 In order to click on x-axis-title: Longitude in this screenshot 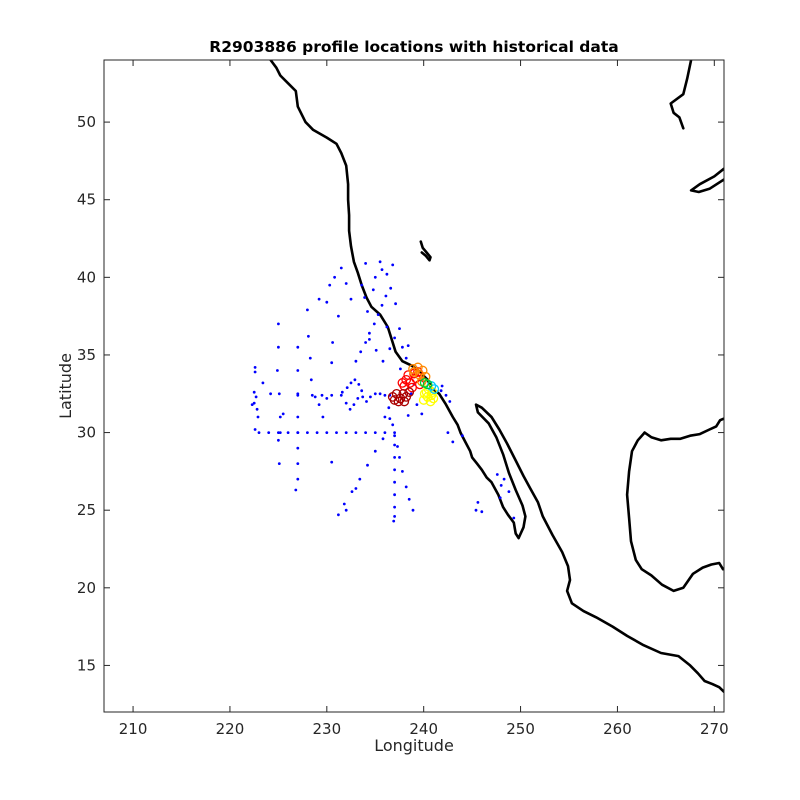, I will do `click(414, 745)`.